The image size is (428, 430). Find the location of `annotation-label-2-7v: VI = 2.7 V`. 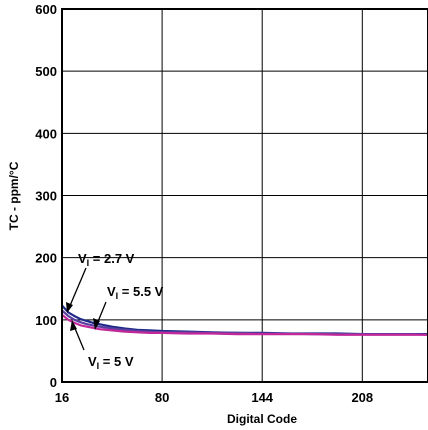

annotation-label-2-7v: VI = 2.7 V is located at coordinates (106, 259).